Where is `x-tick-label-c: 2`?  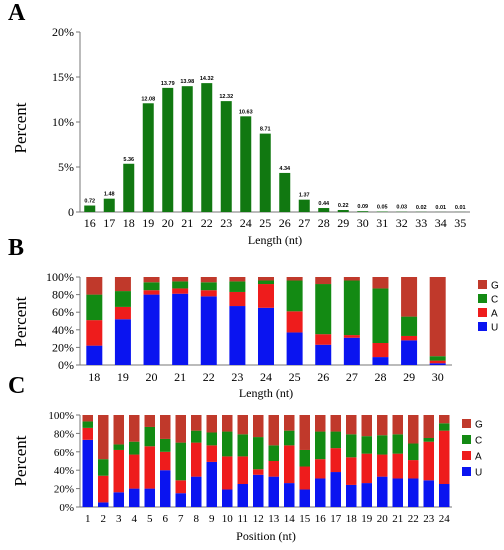 x-tick-label-c: 2 is located at coordinates (104, 519).